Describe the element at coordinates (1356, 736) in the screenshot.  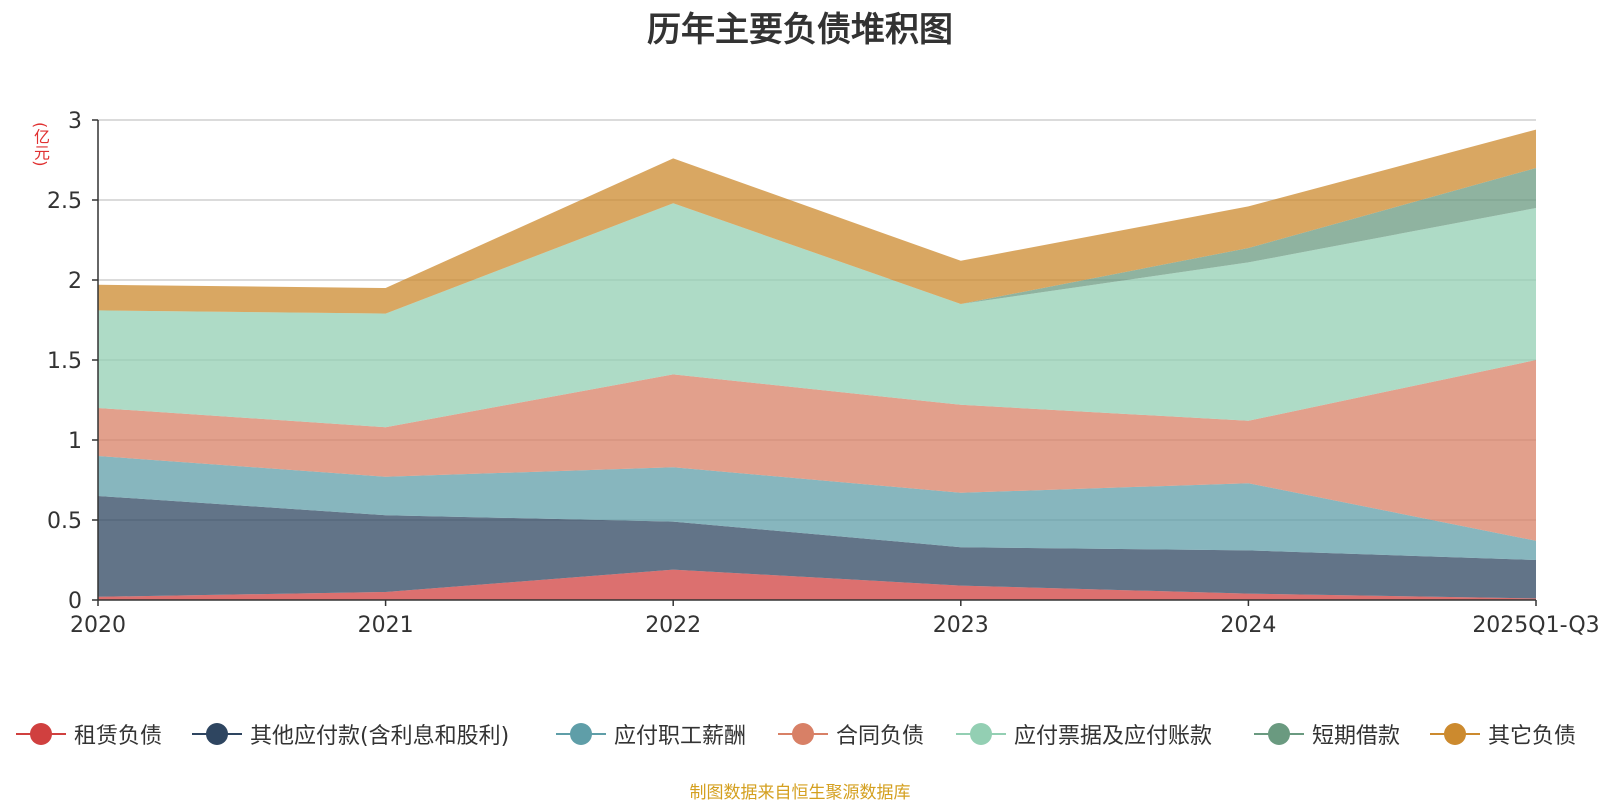
I see `legend-label: 短期借款` at that location.